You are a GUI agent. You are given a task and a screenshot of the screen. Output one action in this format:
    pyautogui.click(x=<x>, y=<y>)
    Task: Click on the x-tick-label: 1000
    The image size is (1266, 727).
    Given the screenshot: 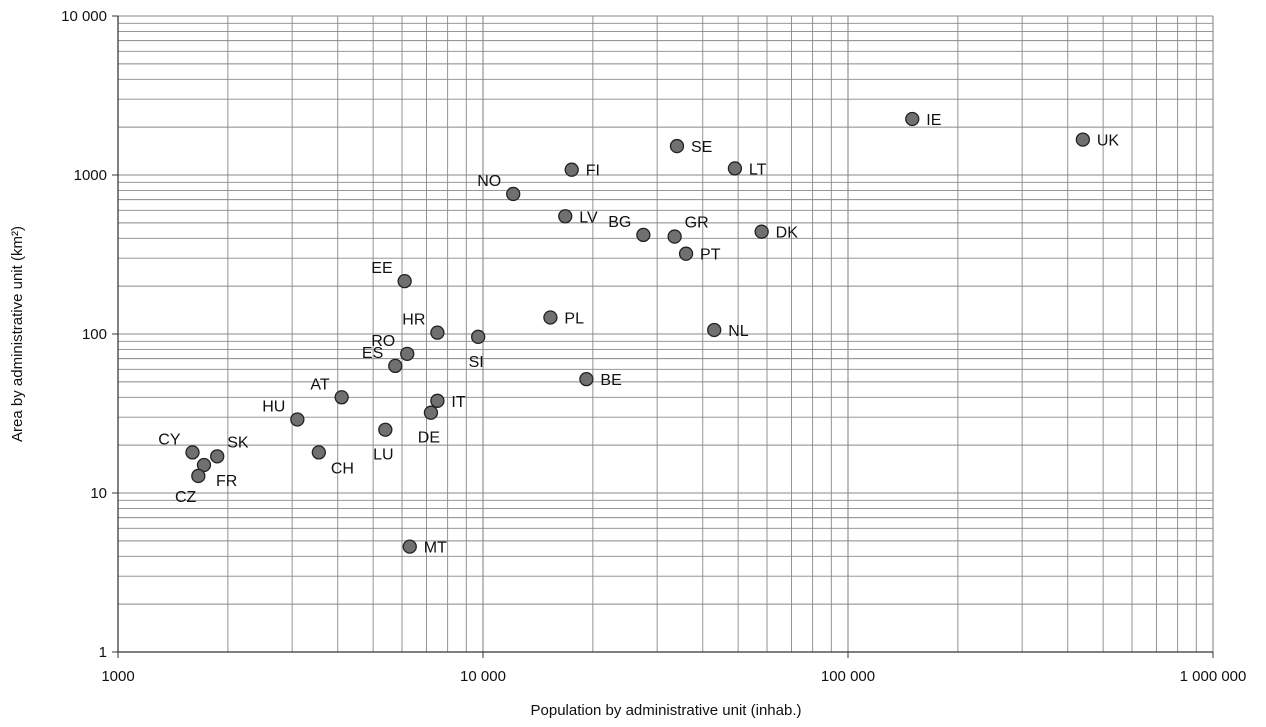 What is the action you would take?
    pyautogui.click(x=117, y=676)
    